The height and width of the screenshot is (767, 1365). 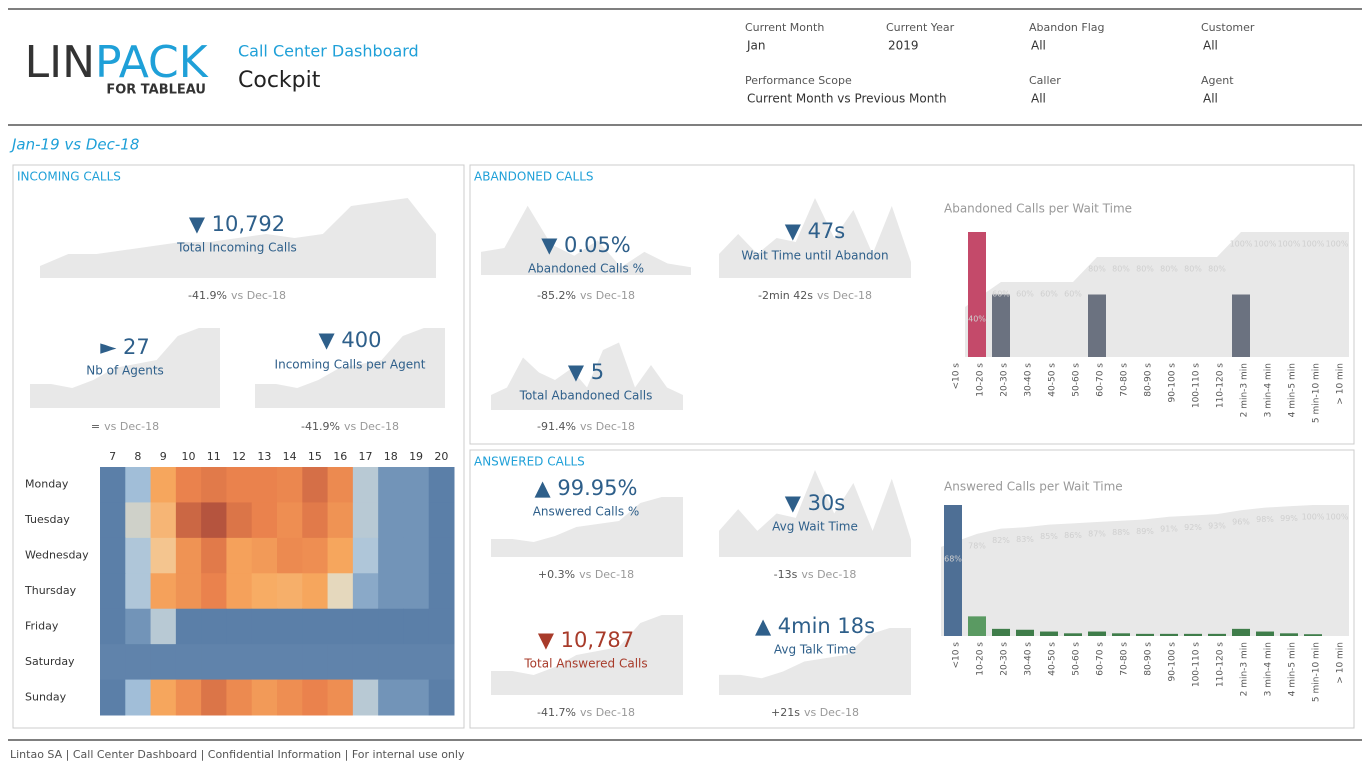 I want to click on delta-value: -91.4%, so click(x=556, y=426).